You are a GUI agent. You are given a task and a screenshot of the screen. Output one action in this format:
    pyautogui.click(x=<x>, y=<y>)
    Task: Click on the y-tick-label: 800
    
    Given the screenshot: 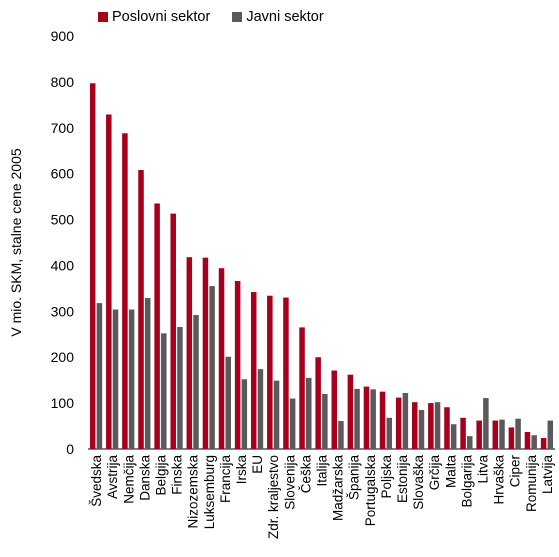 What is the action you would take?
    pyautogui.click(x=63, y=82)
    